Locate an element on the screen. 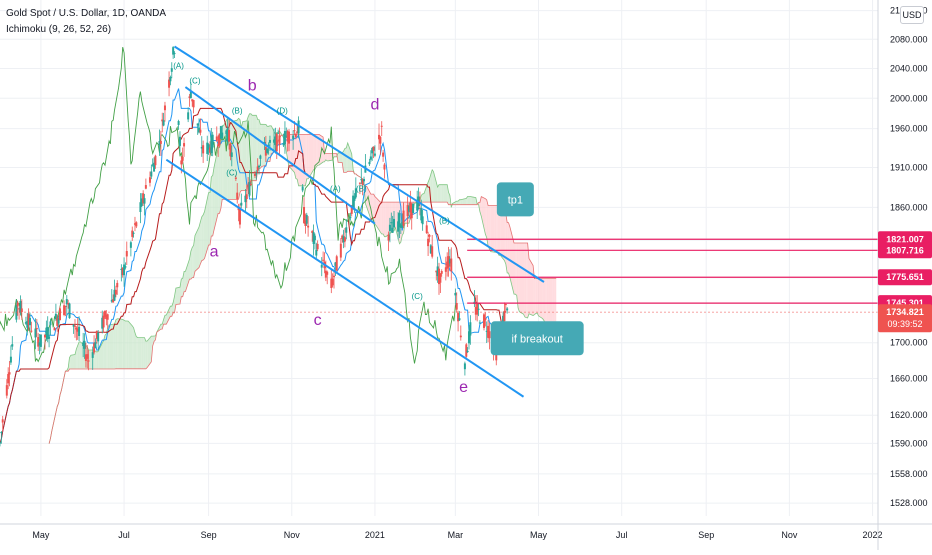 This screenshot has height=555, width=932. wave-label: (D) is located at coordinates (282, 110).